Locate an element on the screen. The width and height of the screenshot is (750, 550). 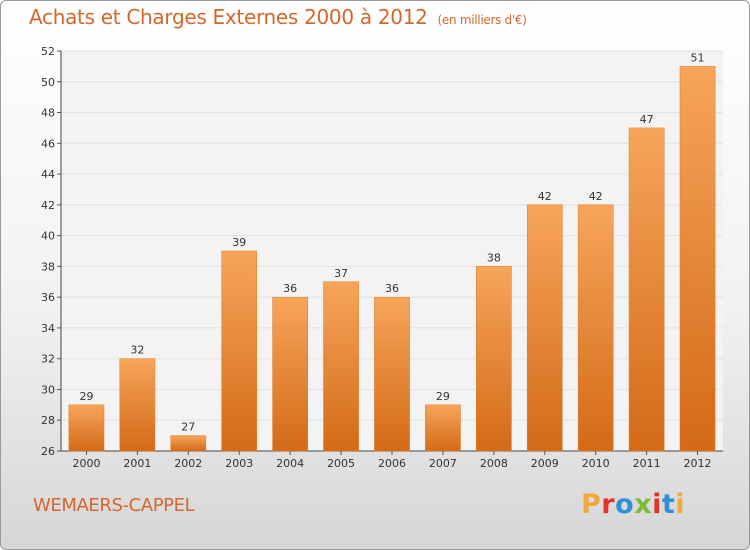
data-label-2005: 37 is located at coordinates (341, 273).